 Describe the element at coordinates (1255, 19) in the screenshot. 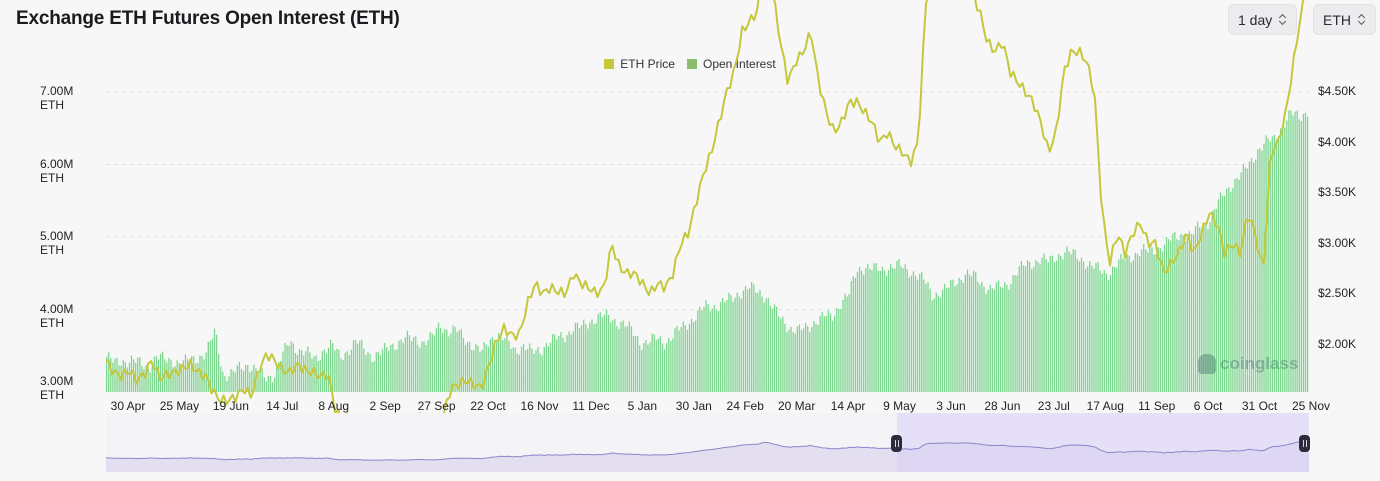

I see `interval-select-value: 1 day` at that location.